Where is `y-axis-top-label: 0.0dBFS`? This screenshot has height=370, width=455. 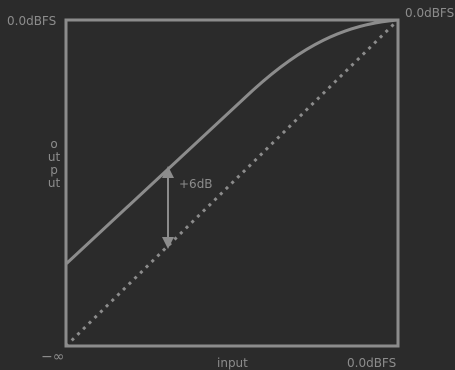
y-axis-top-label: 0.0dBFS is located at coordinates (32, 21).